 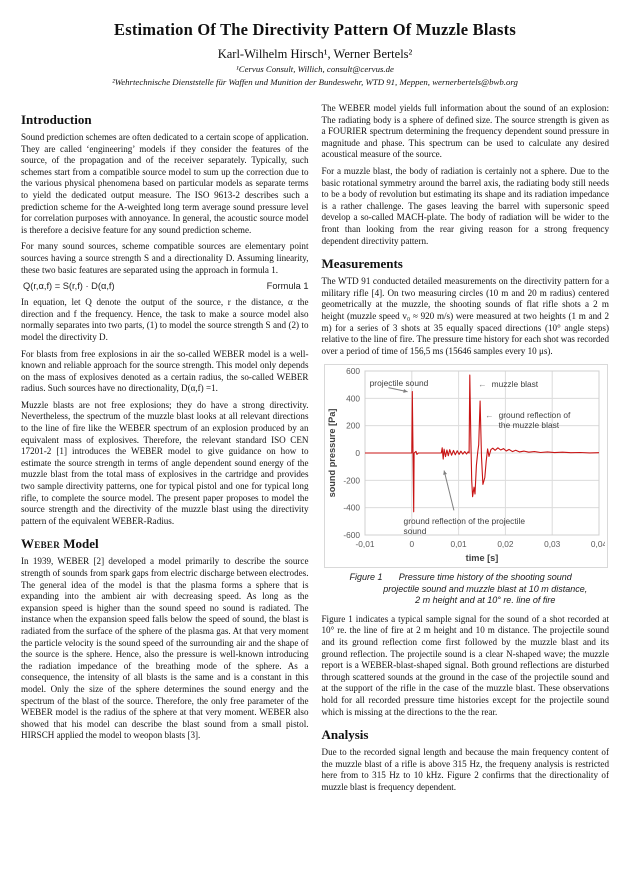 I want to click on svg-text: -600, so click(x=351, y=535).